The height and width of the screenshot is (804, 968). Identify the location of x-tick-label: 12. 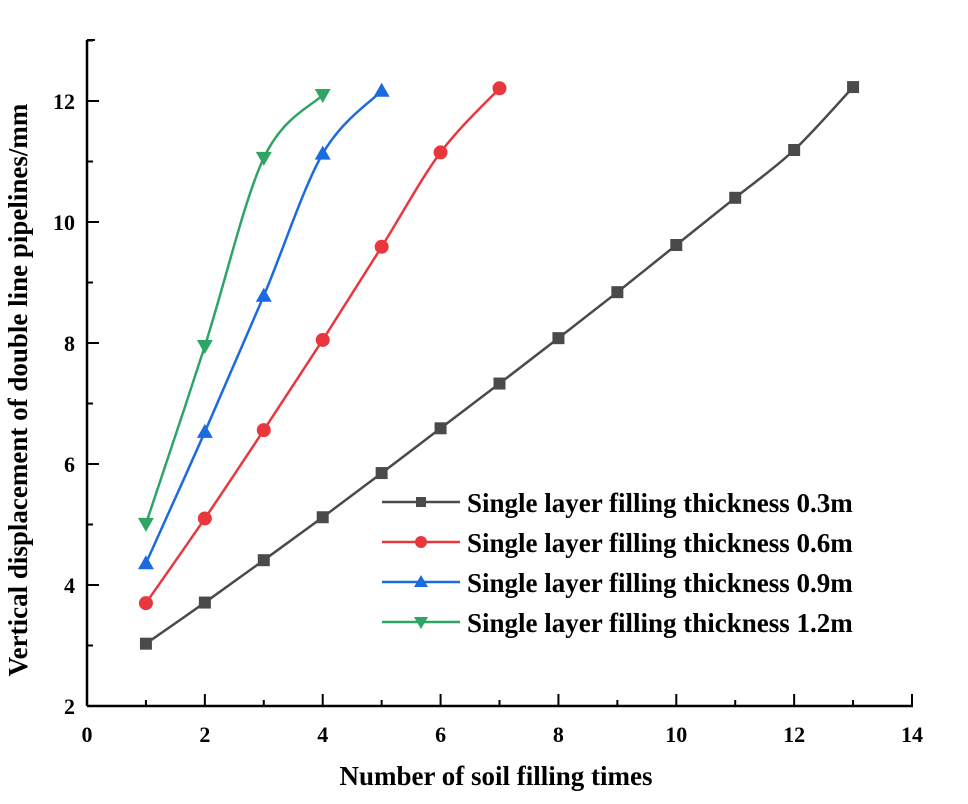
(794, 734).